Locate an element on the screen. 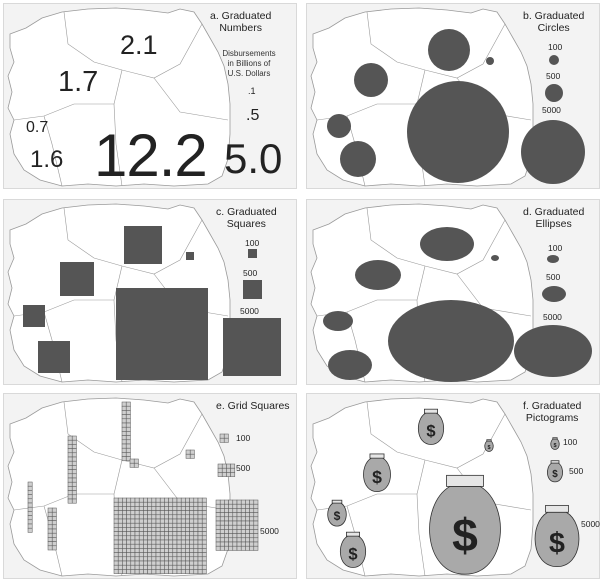 The image size is (600, 584). legend-label: .1 is located at coordinates (252, 91).